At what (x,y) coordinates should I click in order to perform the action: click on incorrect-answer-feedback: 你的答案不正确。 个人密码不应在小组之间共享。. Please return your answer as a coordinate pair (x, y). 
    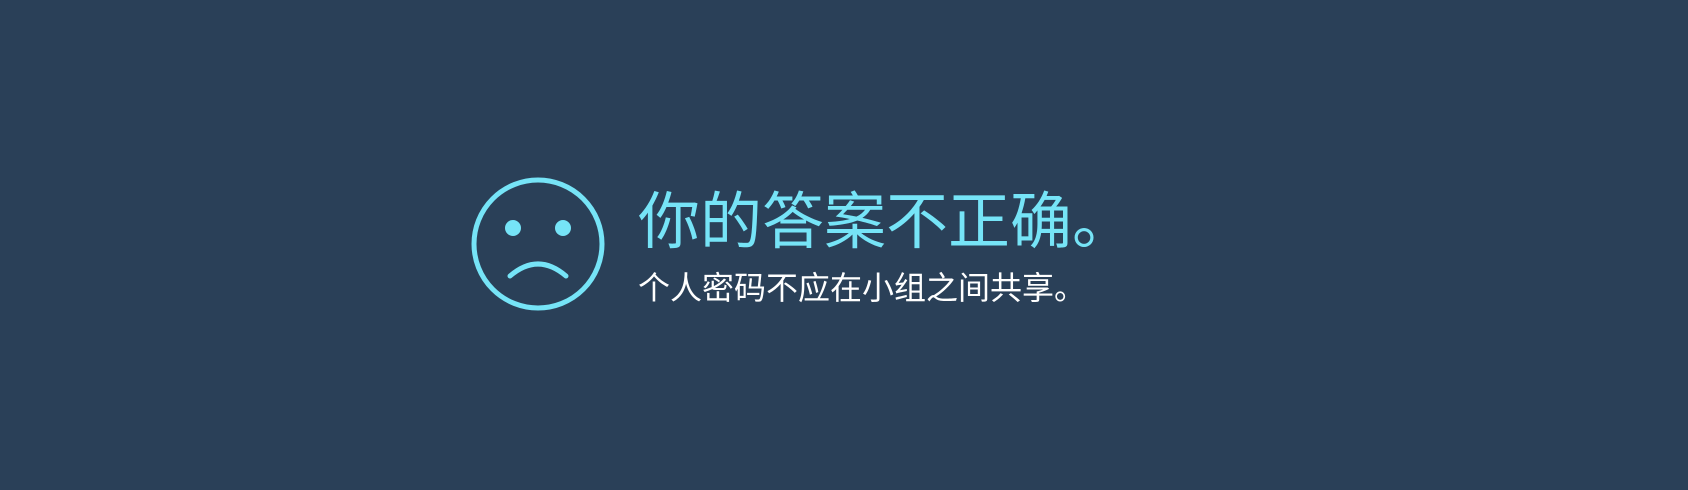
    Looking at the image, I should click on (820, 246).